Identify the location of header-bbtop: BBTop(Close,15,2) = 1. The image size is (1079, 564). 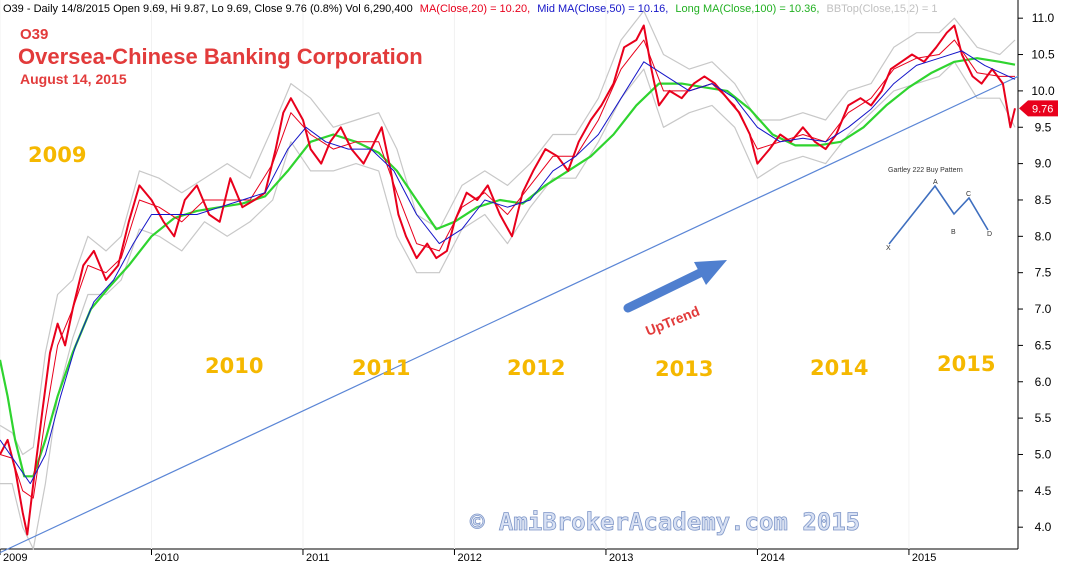
(882, 9).